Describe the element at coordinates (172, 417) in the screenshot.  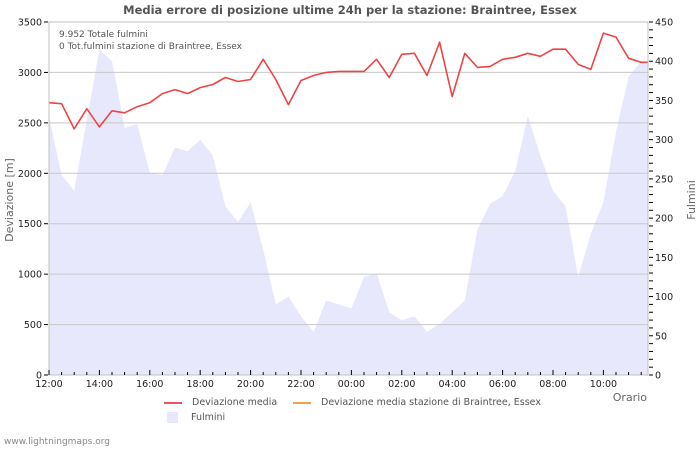
I see `legend-box-lightning-icon` at that location.